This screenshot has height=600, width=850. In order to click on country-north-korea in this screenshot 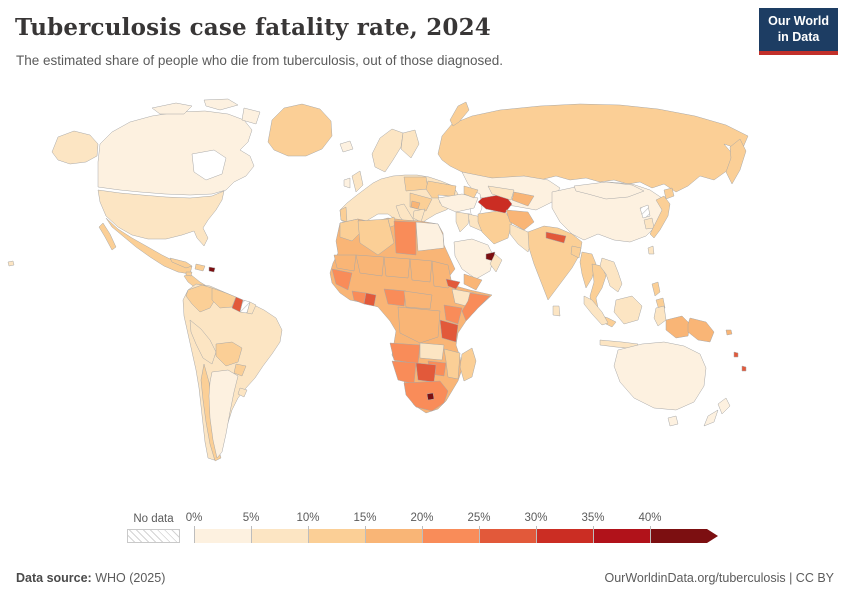, I will do `click(645, 211)`.